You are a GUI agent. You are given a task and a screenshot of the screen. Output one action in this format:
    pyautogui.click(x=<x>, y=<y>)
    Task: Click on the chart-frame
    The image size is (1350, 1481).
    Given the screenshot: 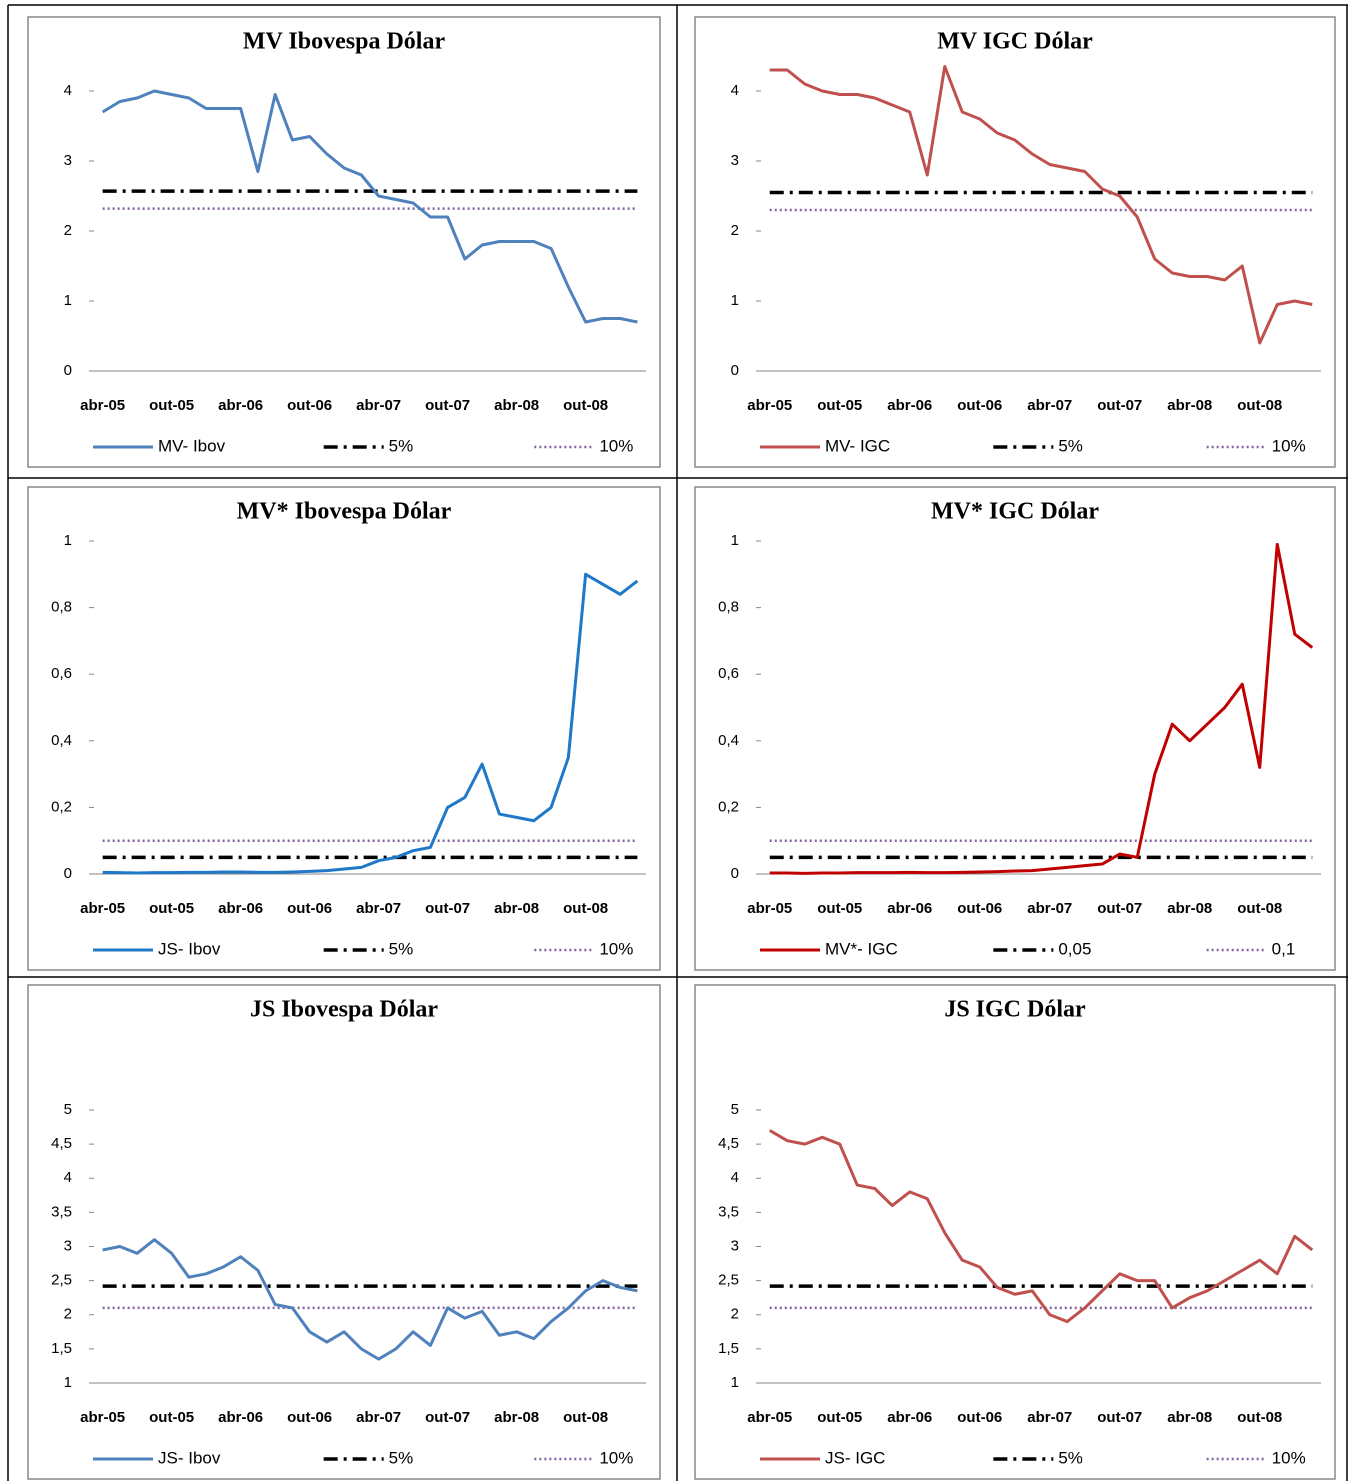 What is the action you would take?
    pyautogui.click(x=344, y=242)
    